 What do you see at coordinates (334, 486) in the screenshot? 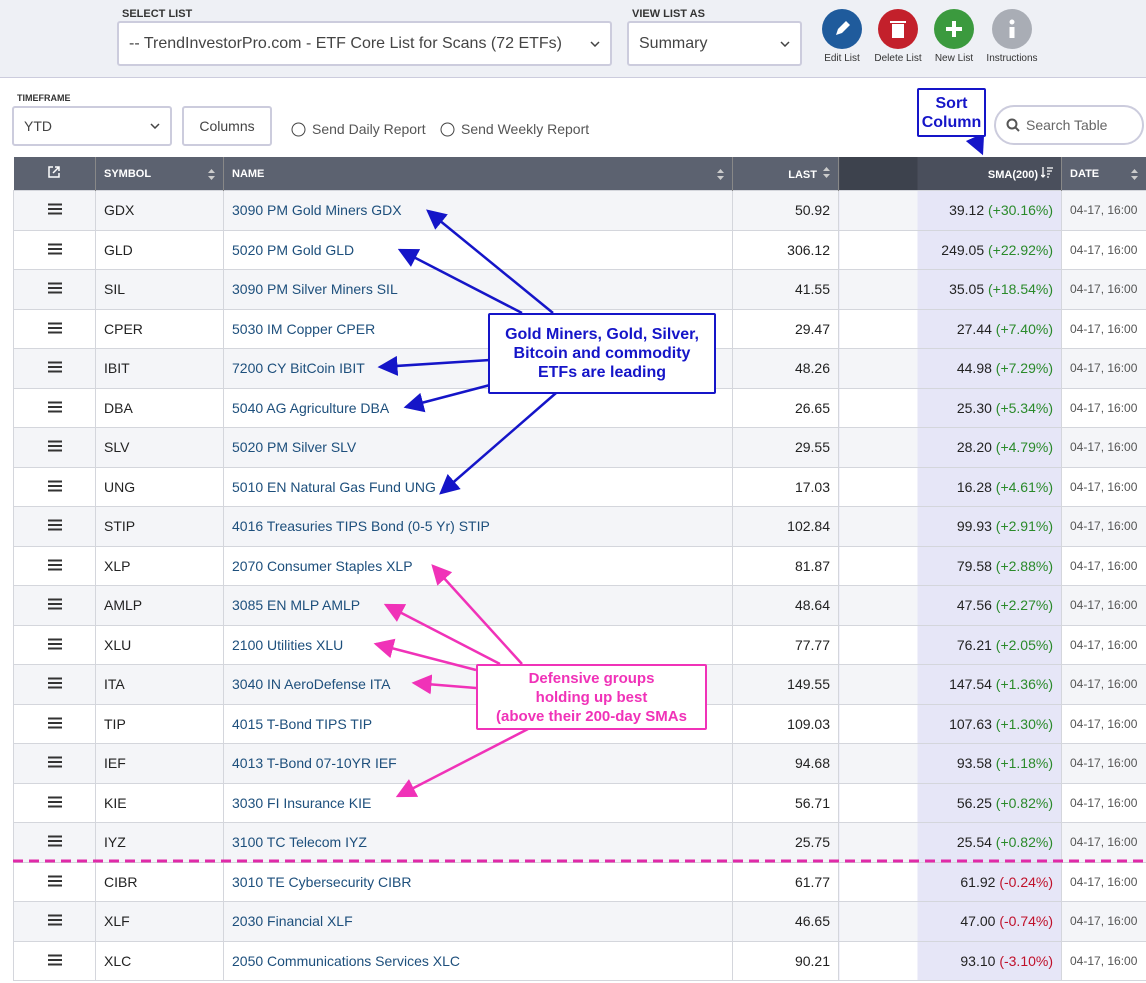
I see `name-link: 5010 EN Natural Gas Fund UNG` at bounding box center [334, 486].